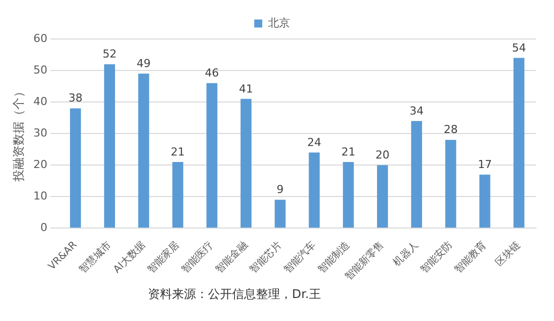  I want to click on text: 资料来源：公开信息整理，Dr.王, so click(234, 294).